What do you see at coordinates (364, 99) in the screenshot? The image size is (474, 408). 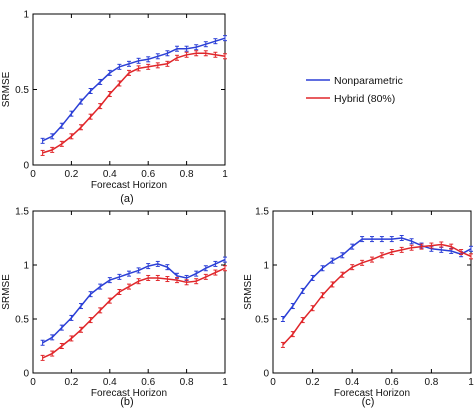 I see `legend-label-hybrid: Hybrid (80%)` at bounding box center [364, 99].